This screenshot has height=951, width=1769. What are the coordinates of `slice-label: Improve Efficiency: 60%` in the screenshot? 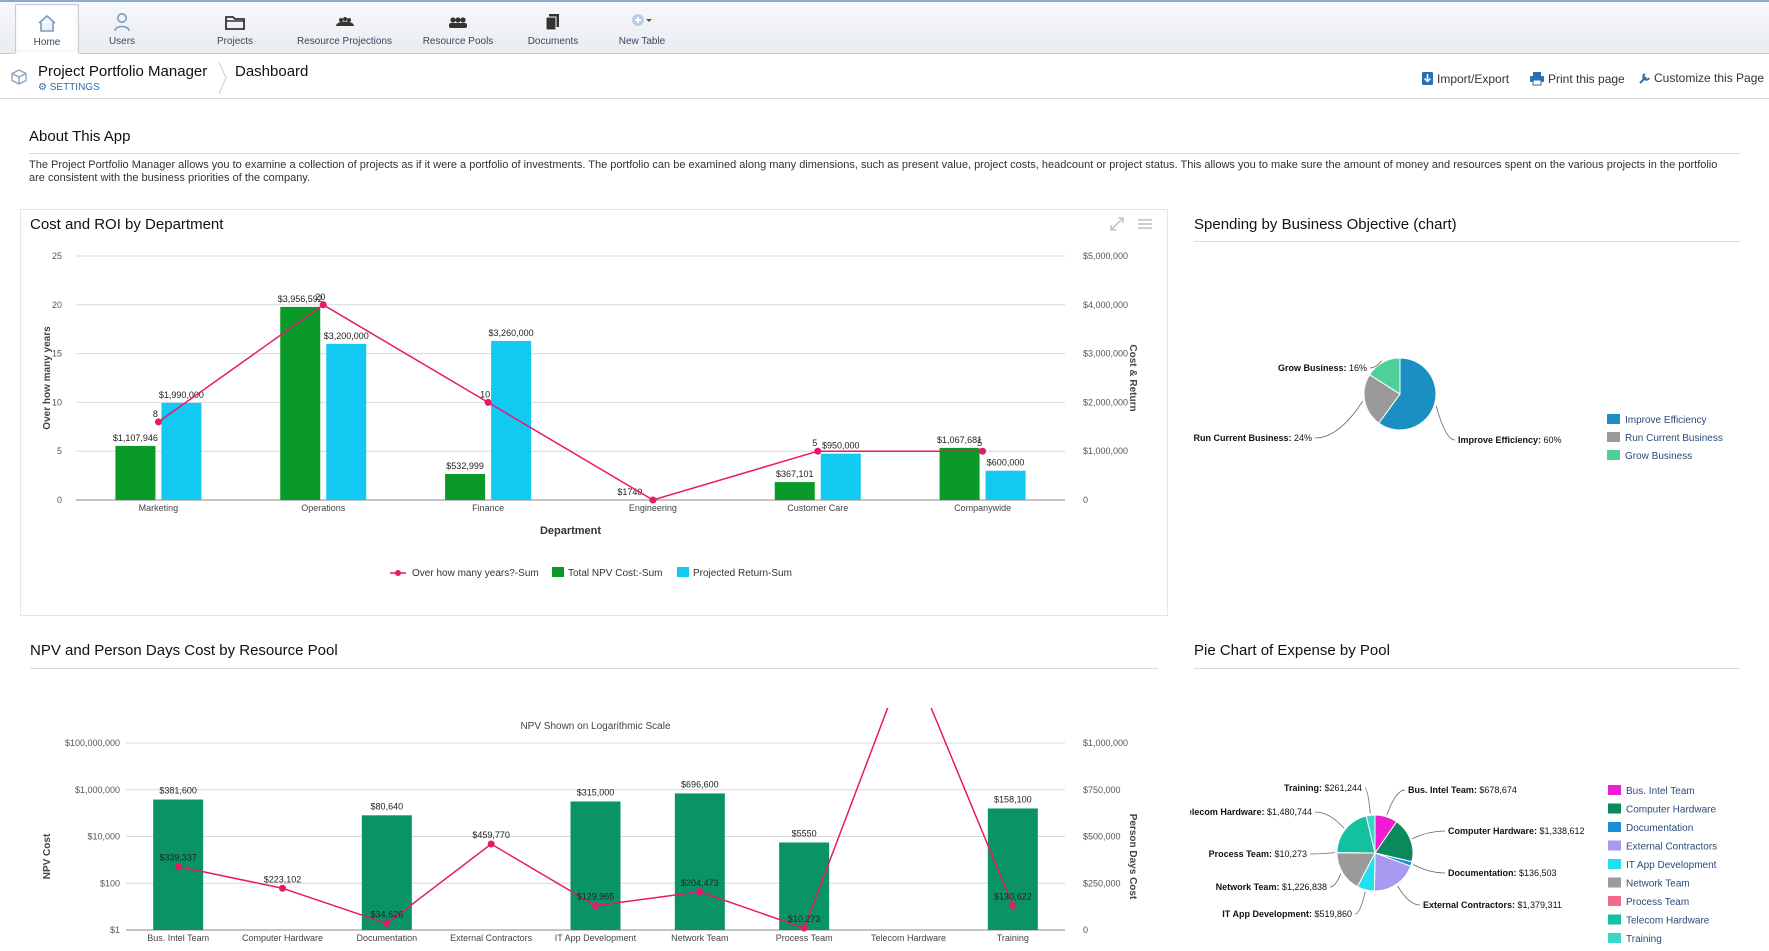 It's located at (1510, 440).